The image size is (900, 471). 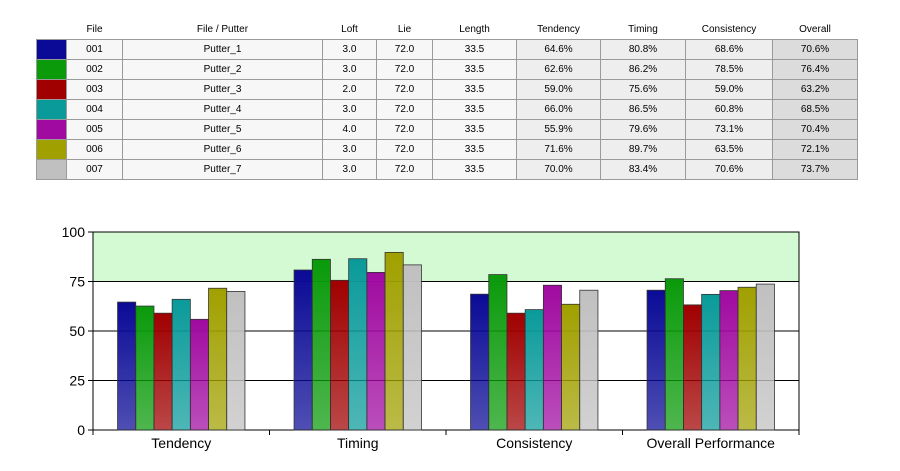 I want to click on cell-timing: 79.6%, so click(x=643, y=129).